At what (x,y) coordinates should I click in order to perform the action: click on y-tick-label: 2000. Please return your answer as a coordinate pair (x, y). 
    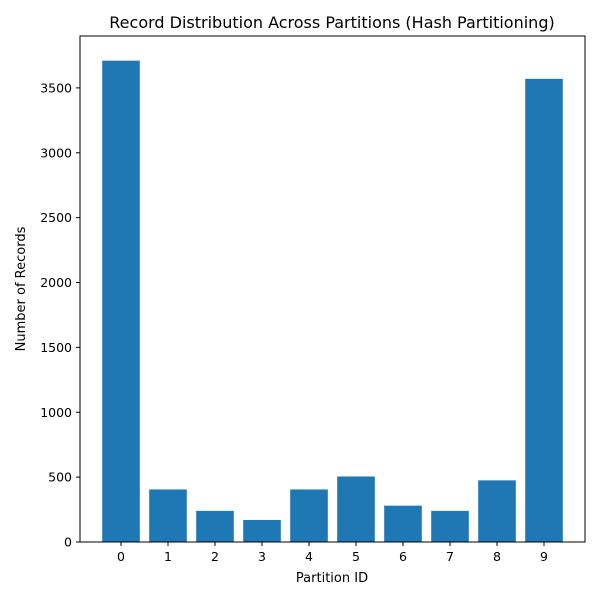
    Looking at the image, I should click on (56, 282).